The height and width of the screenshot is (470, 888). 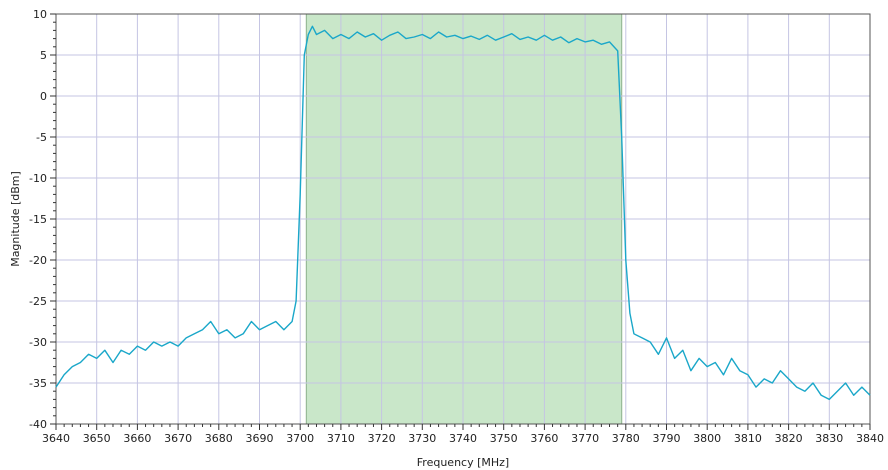 What do you see at coordinates (38, 219) in the screenshot?
I see `y-tick-label: -15` at bounding box center [38, 219].